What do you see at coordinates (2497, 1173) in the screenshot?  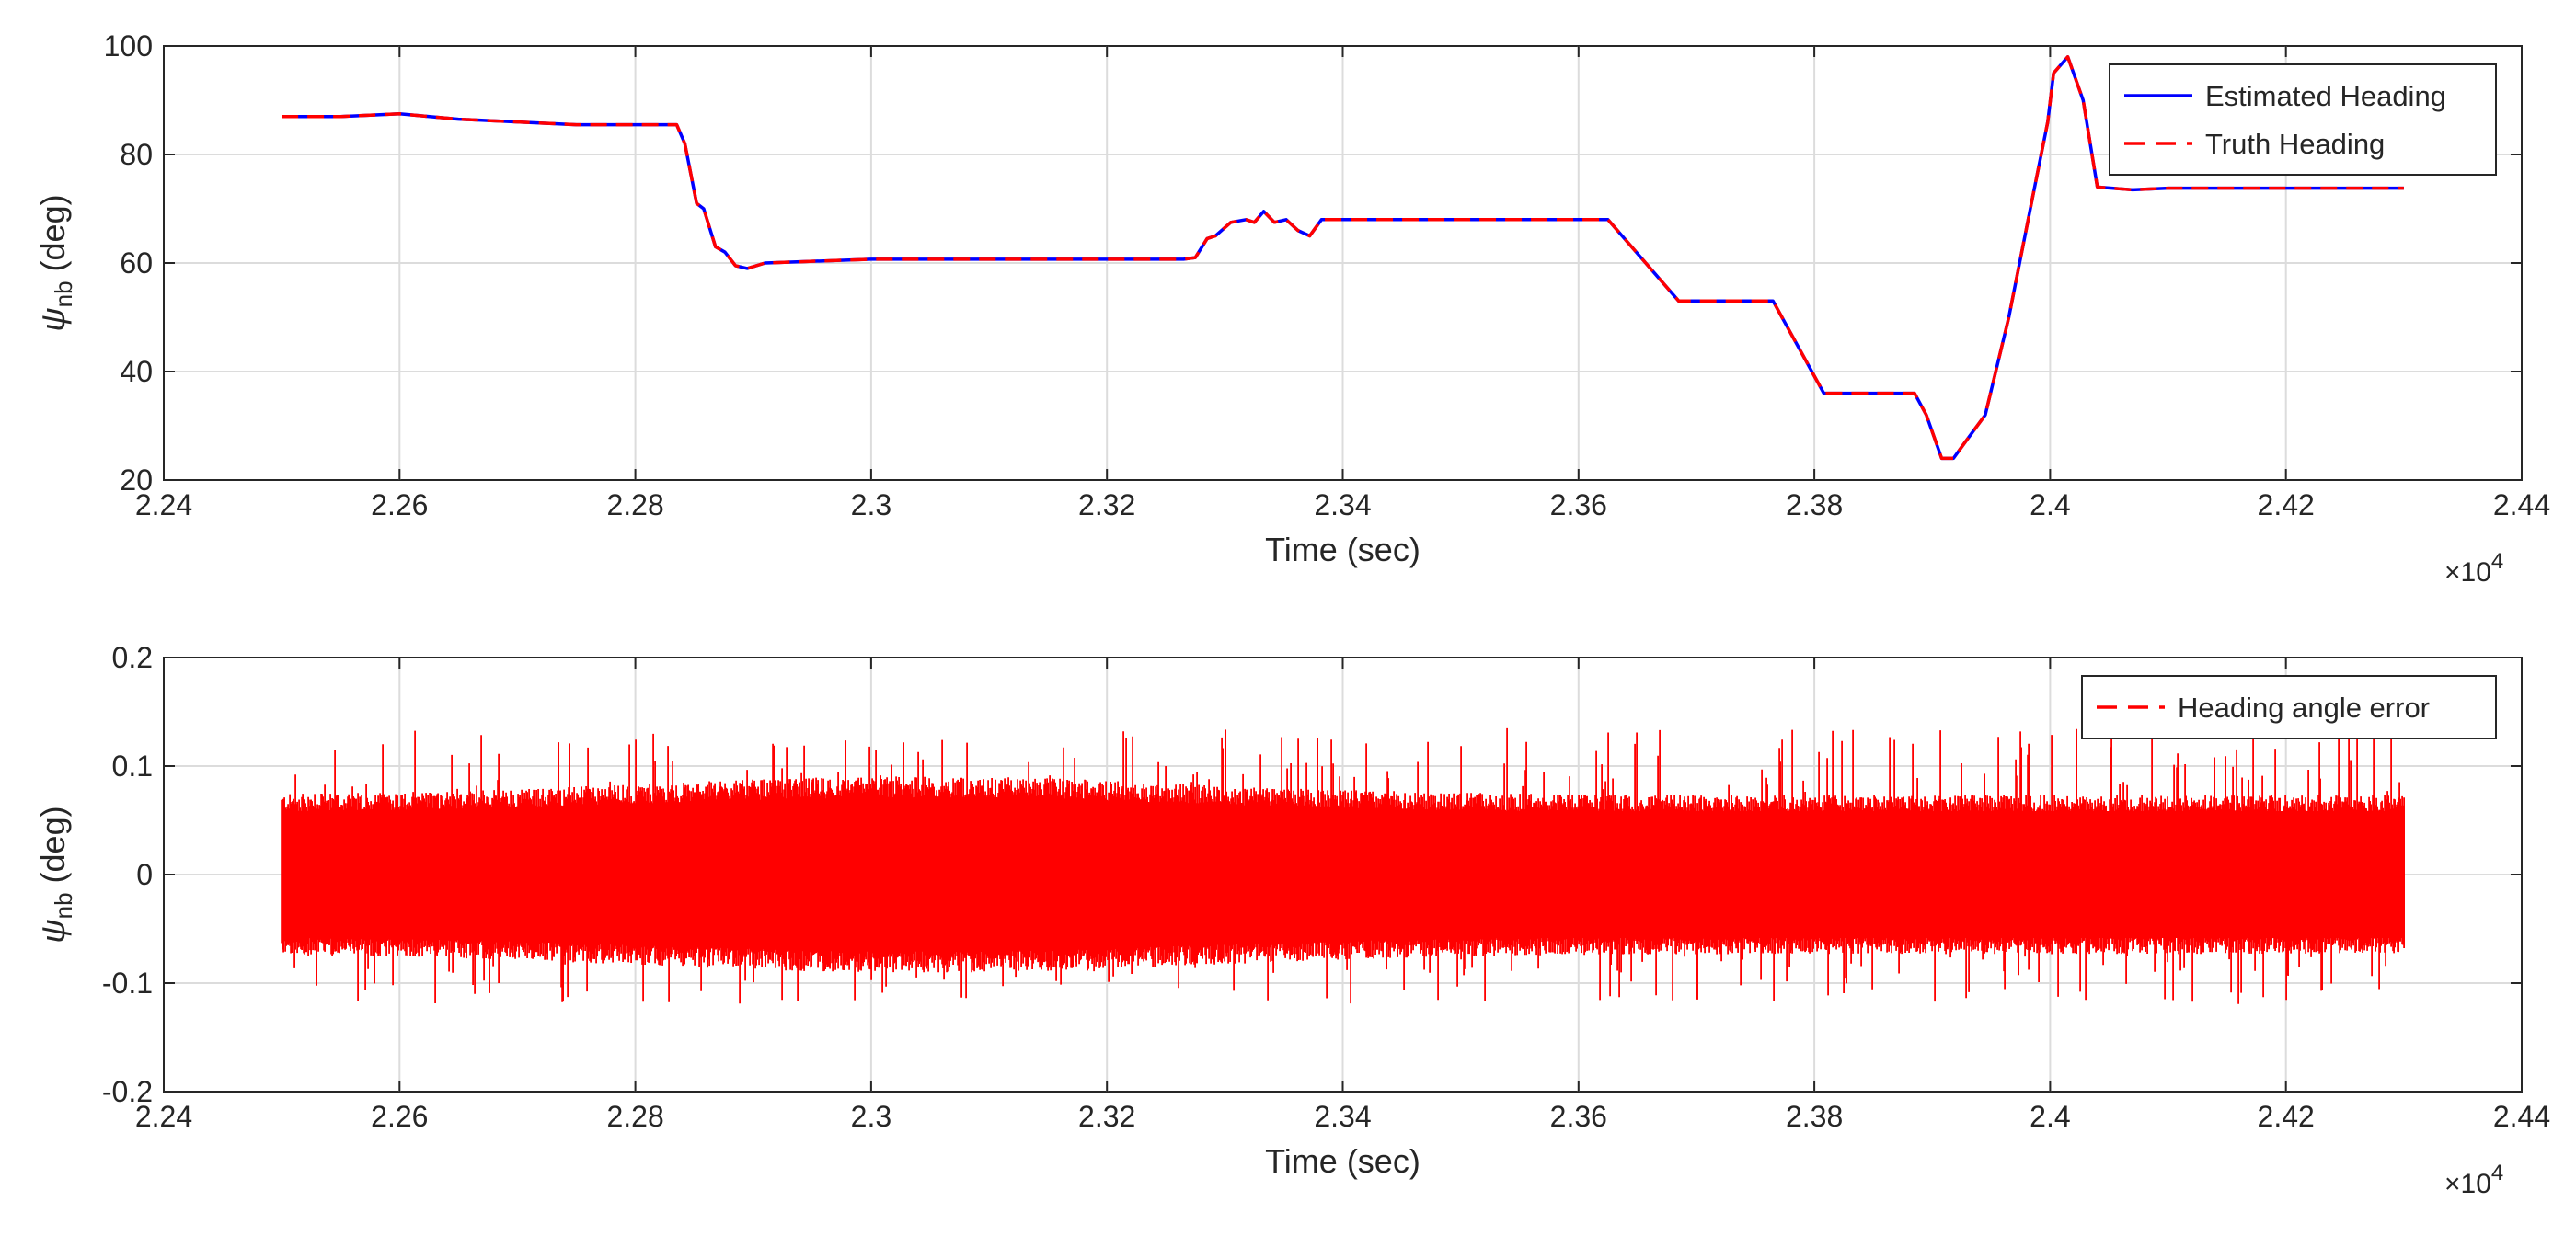 I see `error-plot-x-exponent-power: 4` at bounding box center [2497, 1173].